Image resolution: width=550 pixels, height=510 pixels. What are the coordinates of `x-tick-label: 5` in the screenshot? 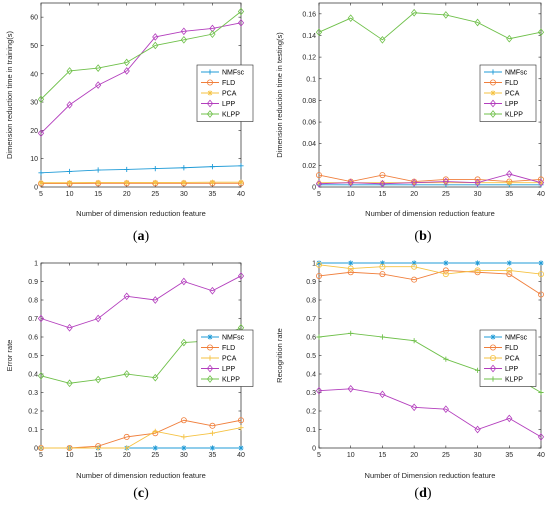 It's located at (319, 455).